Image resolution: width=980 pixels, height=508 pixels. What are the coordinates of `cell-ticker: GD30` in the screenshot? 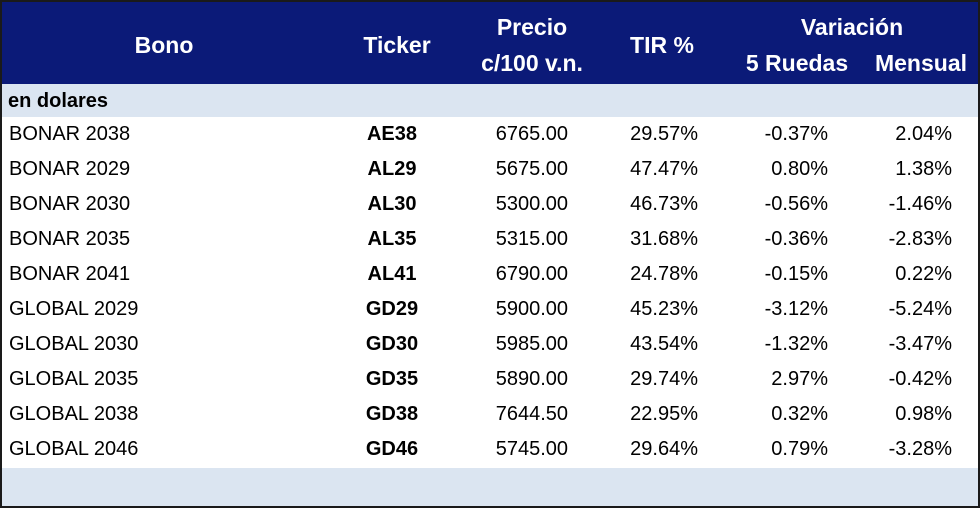 It's located at (392, 344).